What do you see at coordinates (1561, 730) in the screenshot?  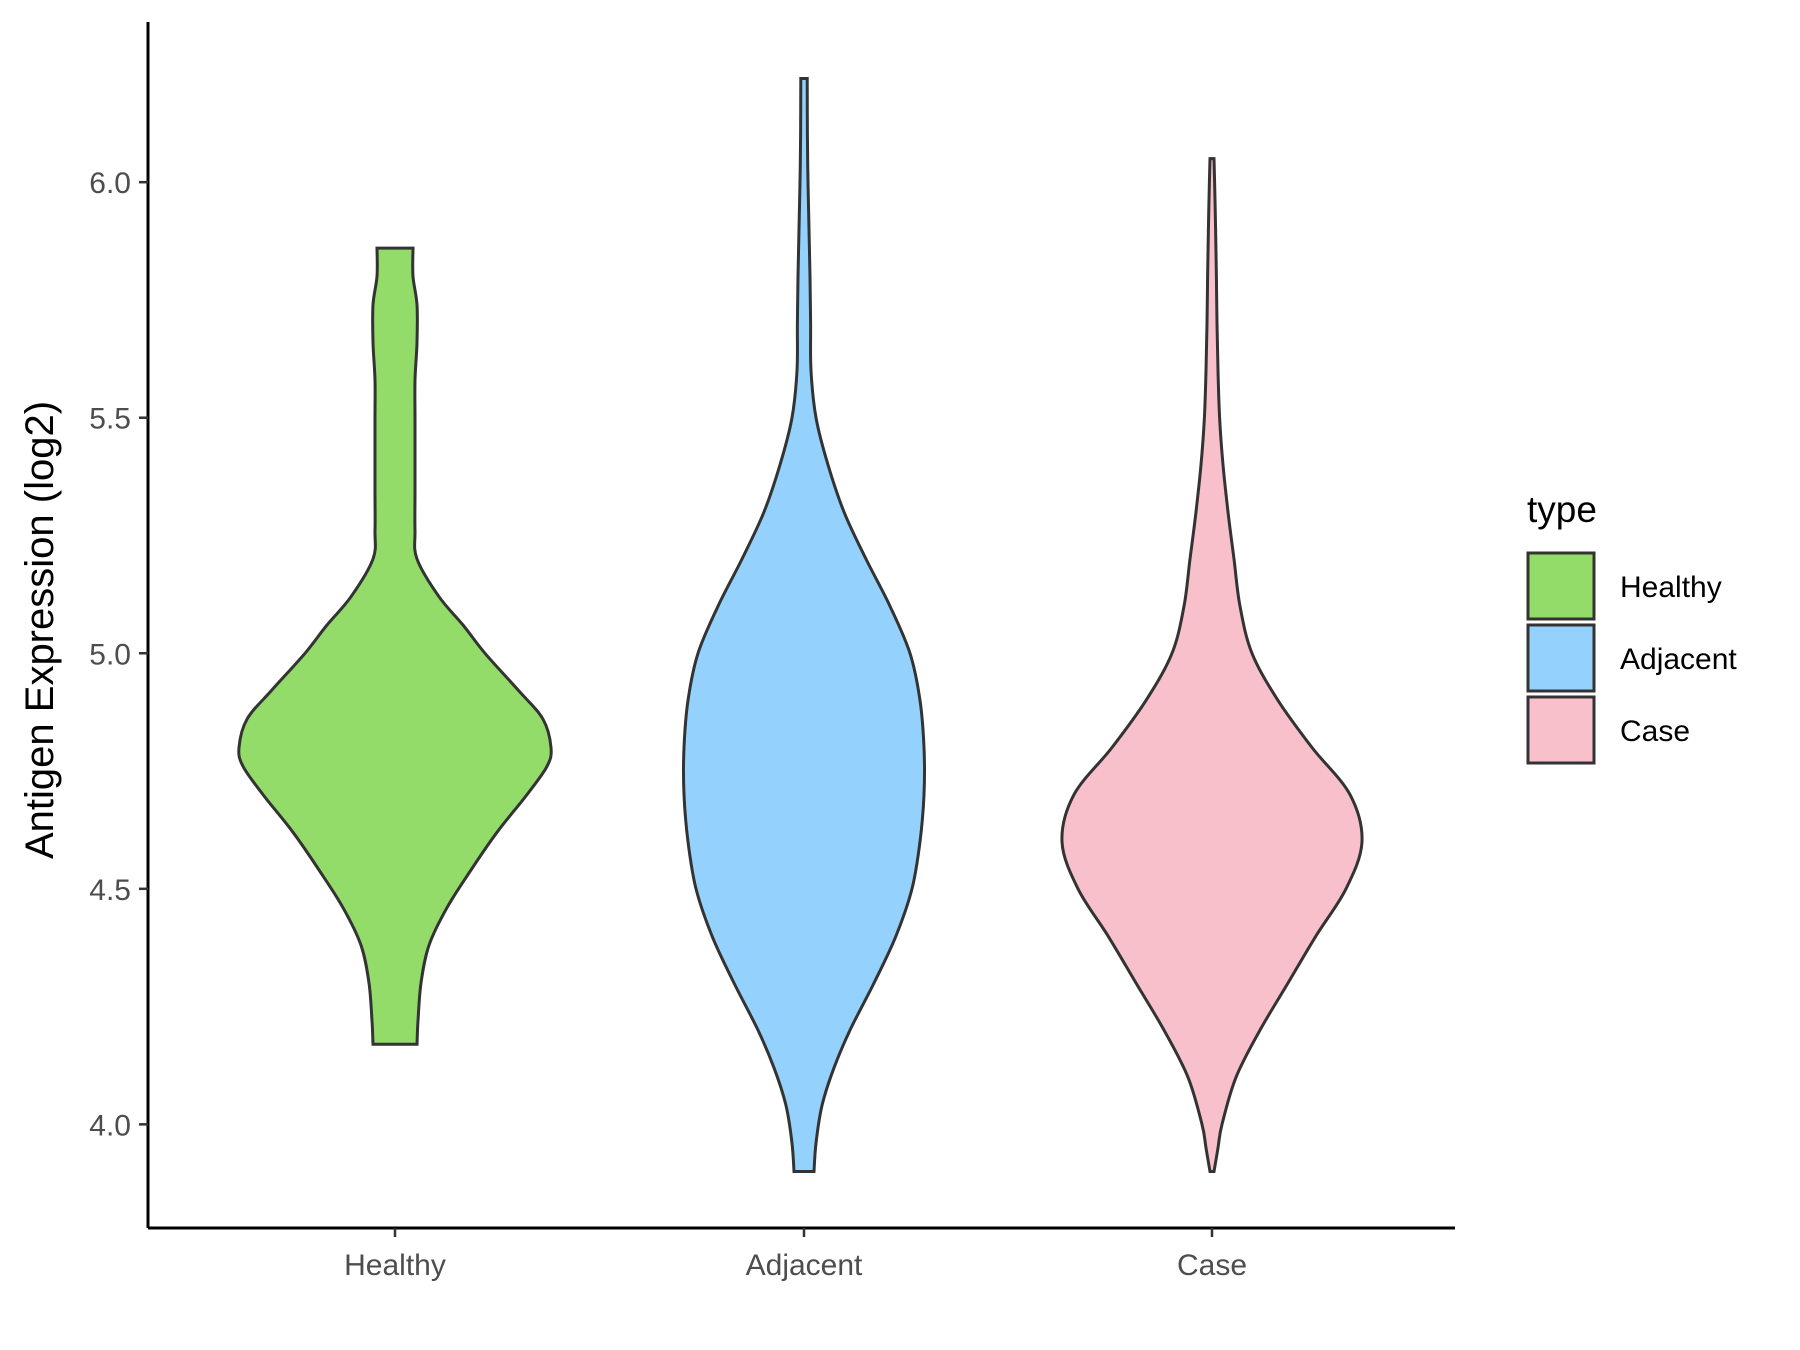 I see `legend-key-case` at bounding box center [1561, 730].